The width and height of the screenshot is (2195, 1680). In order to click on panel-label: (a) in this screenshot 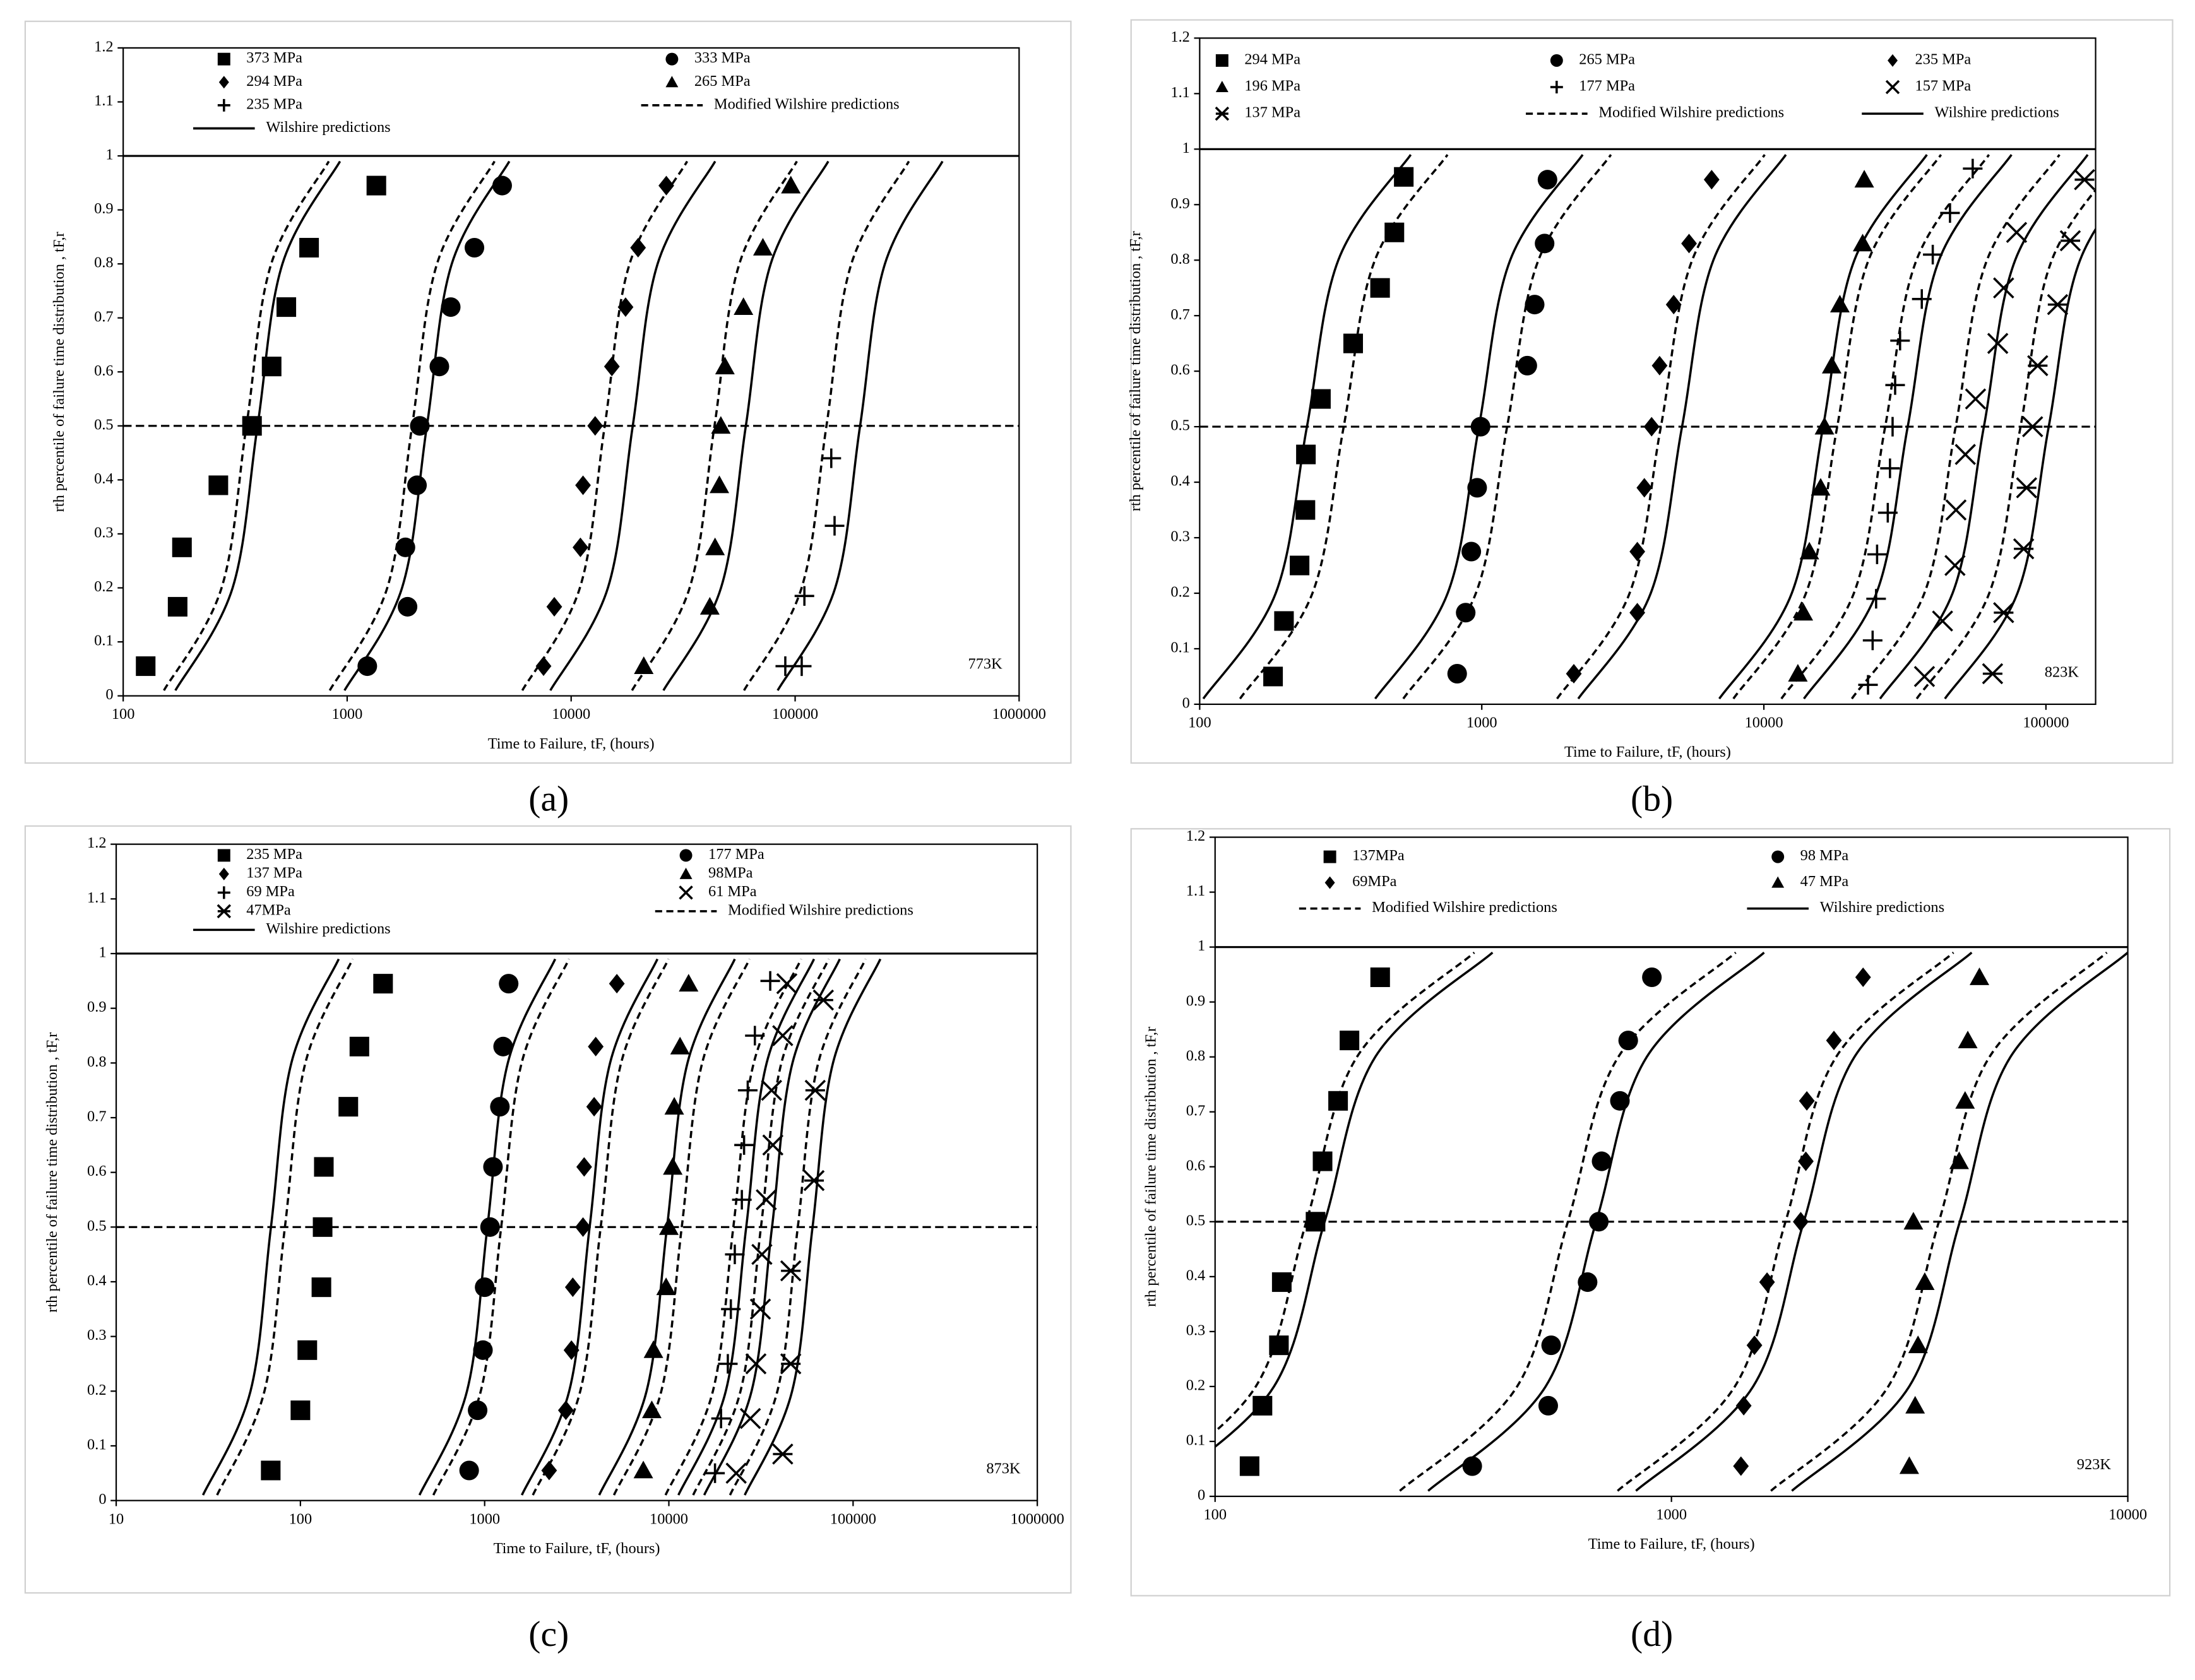, I will do `click(548, 799)`.